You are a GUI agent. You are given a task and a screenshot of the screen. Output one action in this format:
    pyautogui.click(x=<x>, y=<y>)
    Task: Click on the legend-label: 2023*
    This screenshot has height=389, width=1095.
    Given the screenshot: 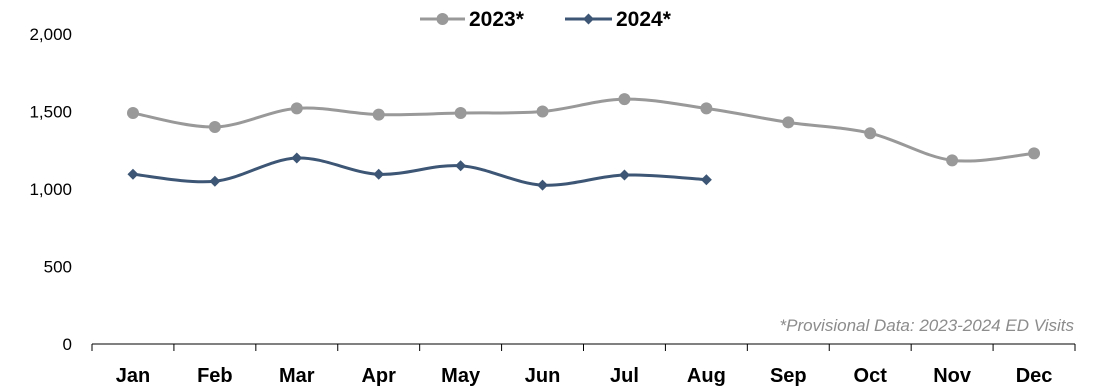 What is the action you would take?
    pyautogui.click(x=497, y=19)
    